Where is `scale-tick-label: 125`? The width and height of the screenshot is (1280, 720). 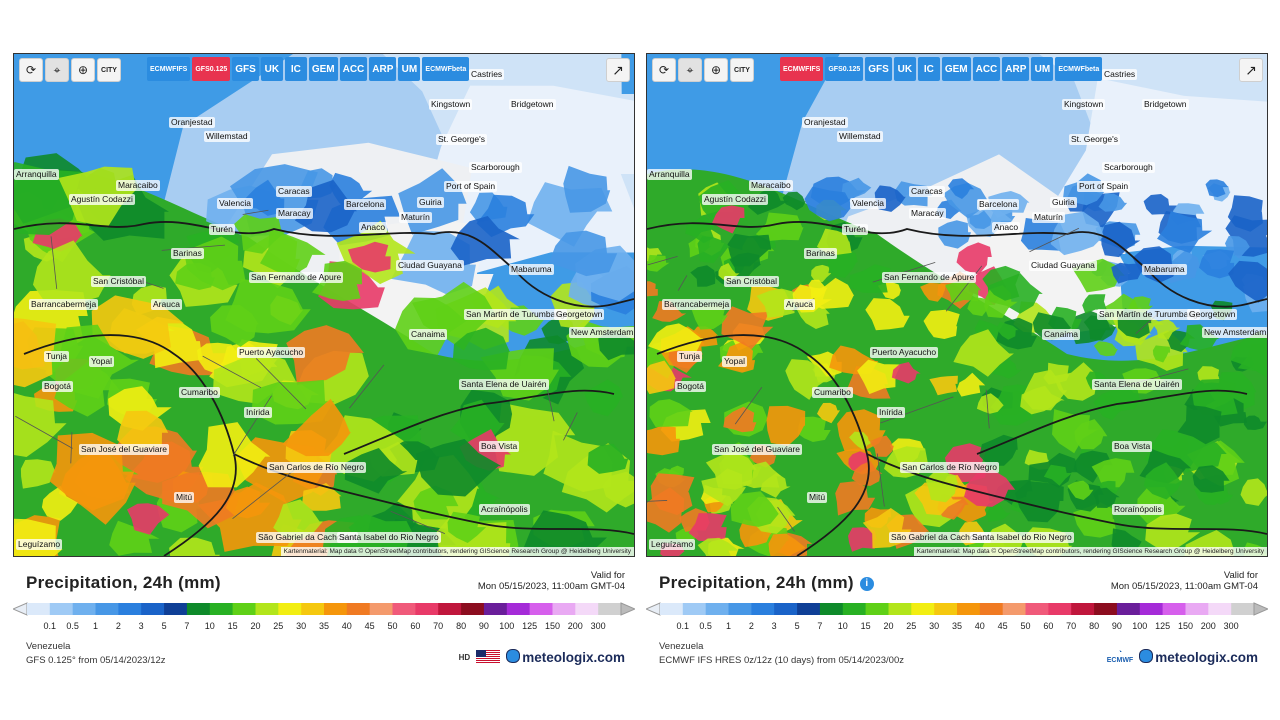
scale-tick-label: 125 is located at coordinates (530, 626).